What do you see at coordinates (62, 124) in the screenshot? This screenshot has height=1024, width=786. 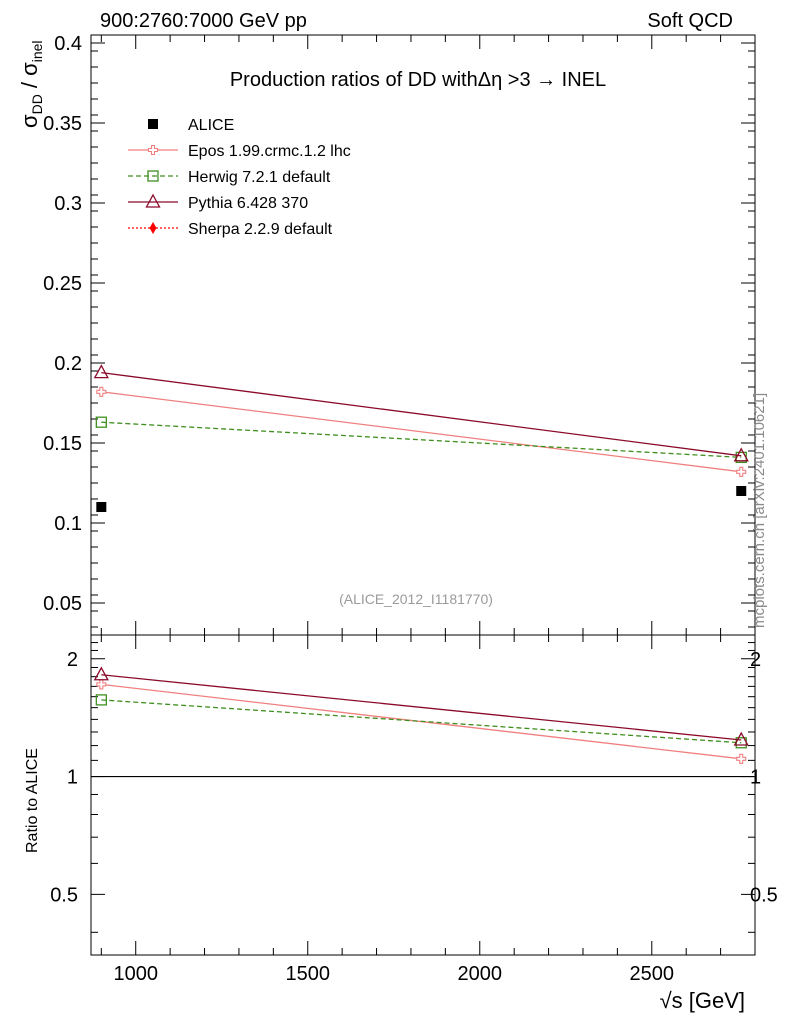 I see `y-tick-label: 0.35` at bounding box center [62, 124].